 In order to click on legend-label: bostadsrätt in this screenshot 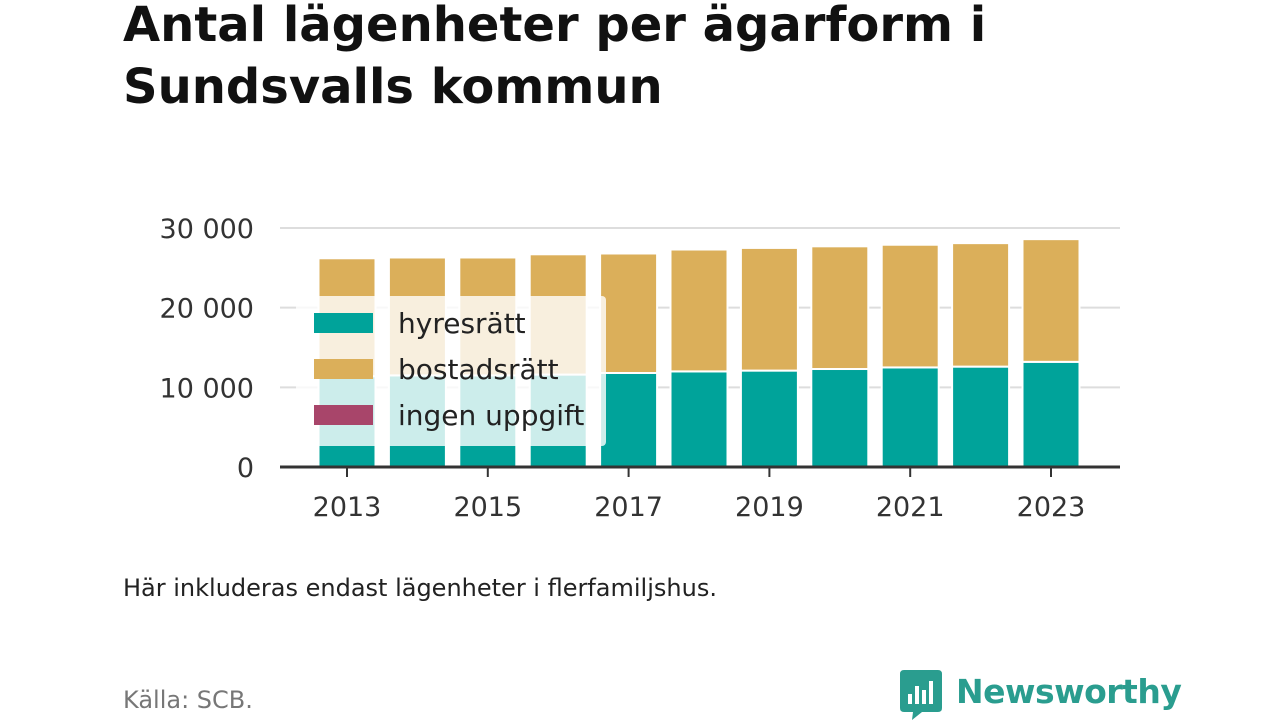, I will do `click(478, 369)`.